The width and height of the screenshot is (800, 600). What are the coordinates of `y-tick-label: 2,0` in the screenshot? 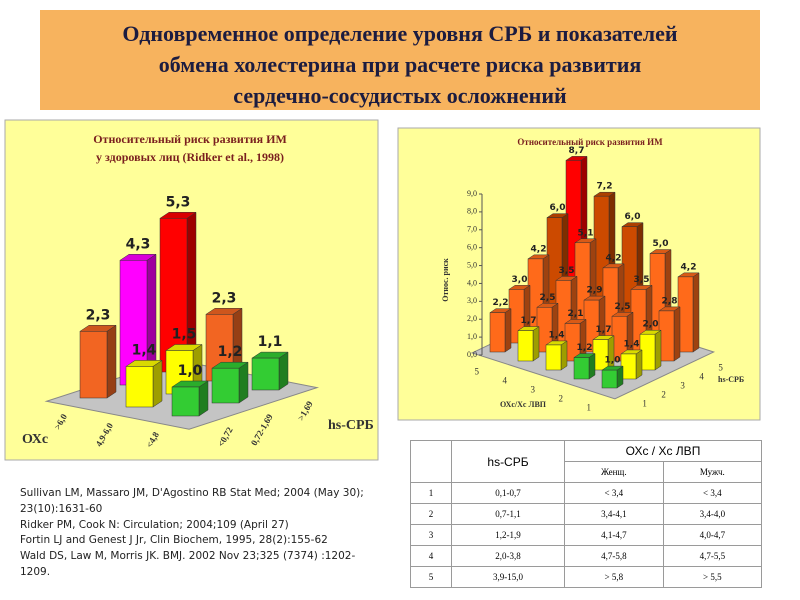 It's located at (472, 318).